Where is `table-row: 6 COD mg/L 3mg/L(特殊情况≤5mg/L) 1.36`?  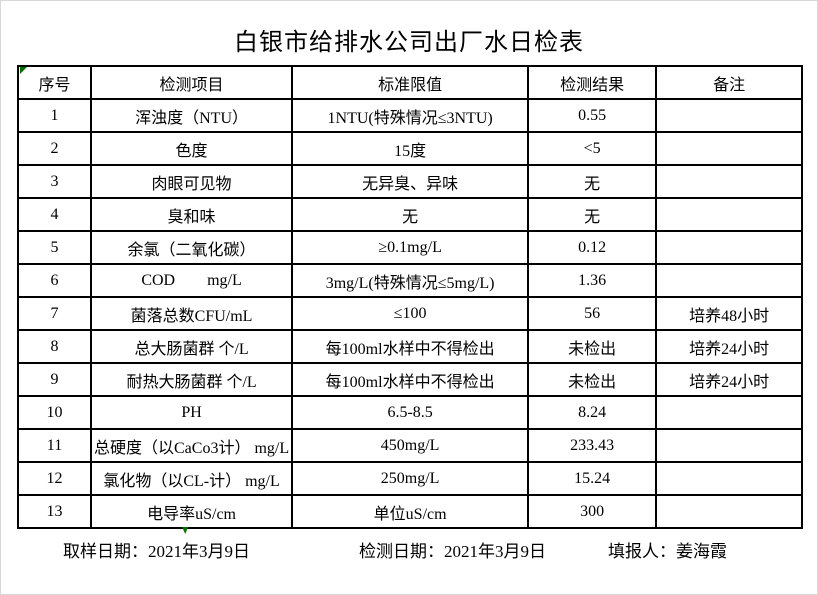
table-row: 6 COD mg/L 3mg/L(特殊情况≤5mg/L) 1.36 is located at coordinates (410, 280).